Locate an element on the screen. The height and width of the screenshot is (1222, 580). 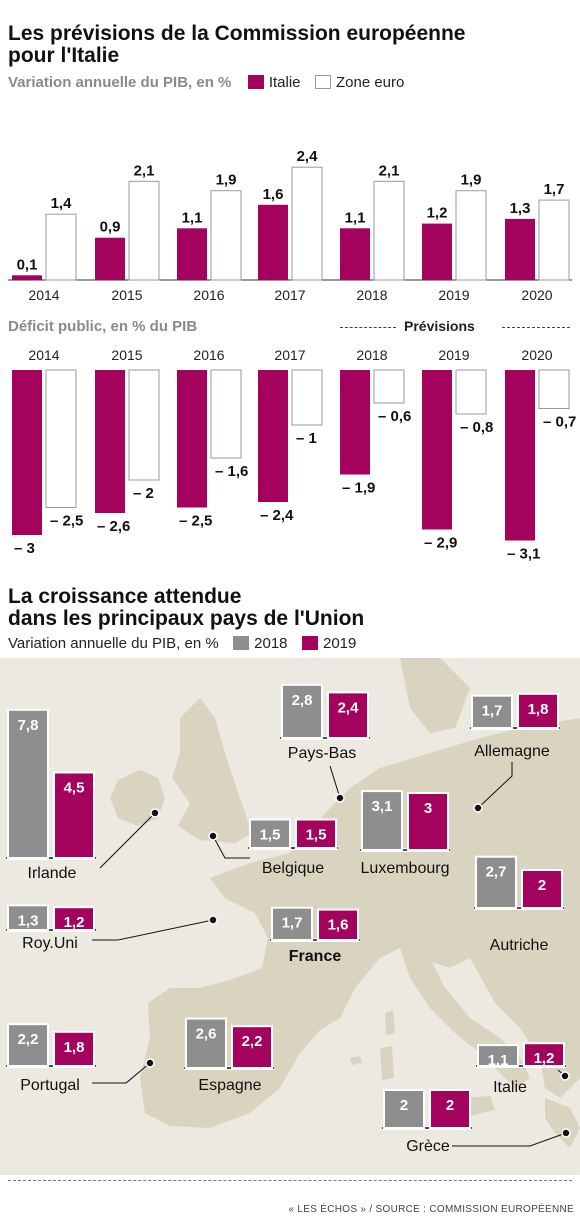
main-title-line2: pour l'Italie is located at coordinates (64, 55).